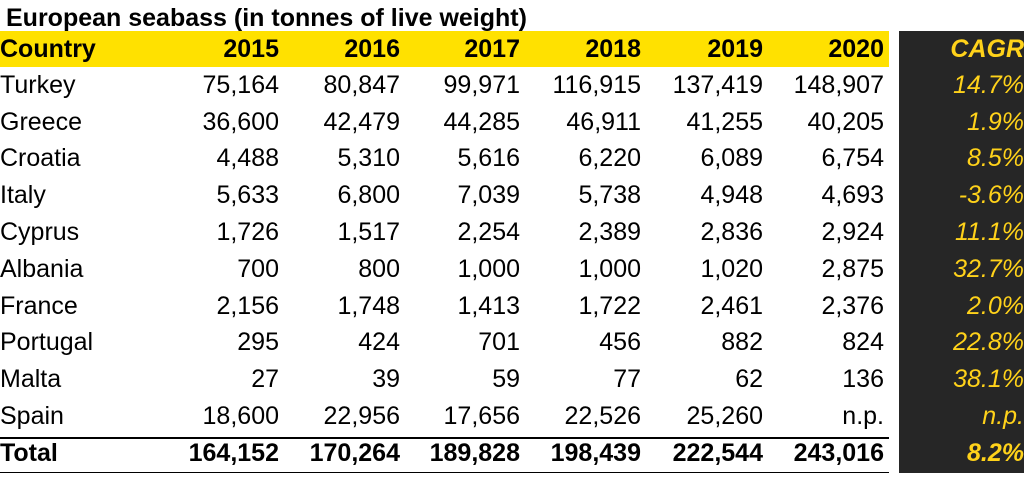  Describe the element at coordinates (852, 158) in the screenshot. I see `value-cell: 6,754` at that location.